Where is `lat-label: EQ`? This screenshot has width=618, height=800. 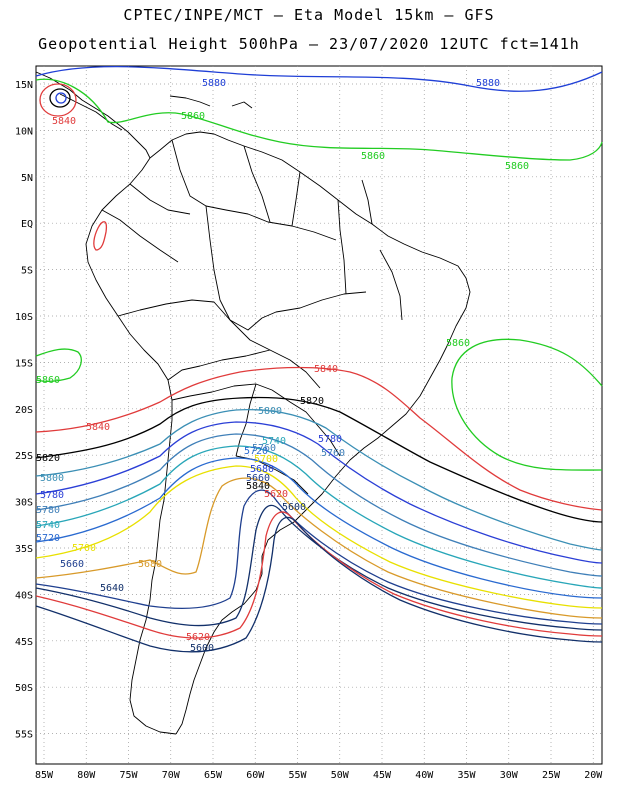 lat-label: EQ is located at coordinates (27, 224).